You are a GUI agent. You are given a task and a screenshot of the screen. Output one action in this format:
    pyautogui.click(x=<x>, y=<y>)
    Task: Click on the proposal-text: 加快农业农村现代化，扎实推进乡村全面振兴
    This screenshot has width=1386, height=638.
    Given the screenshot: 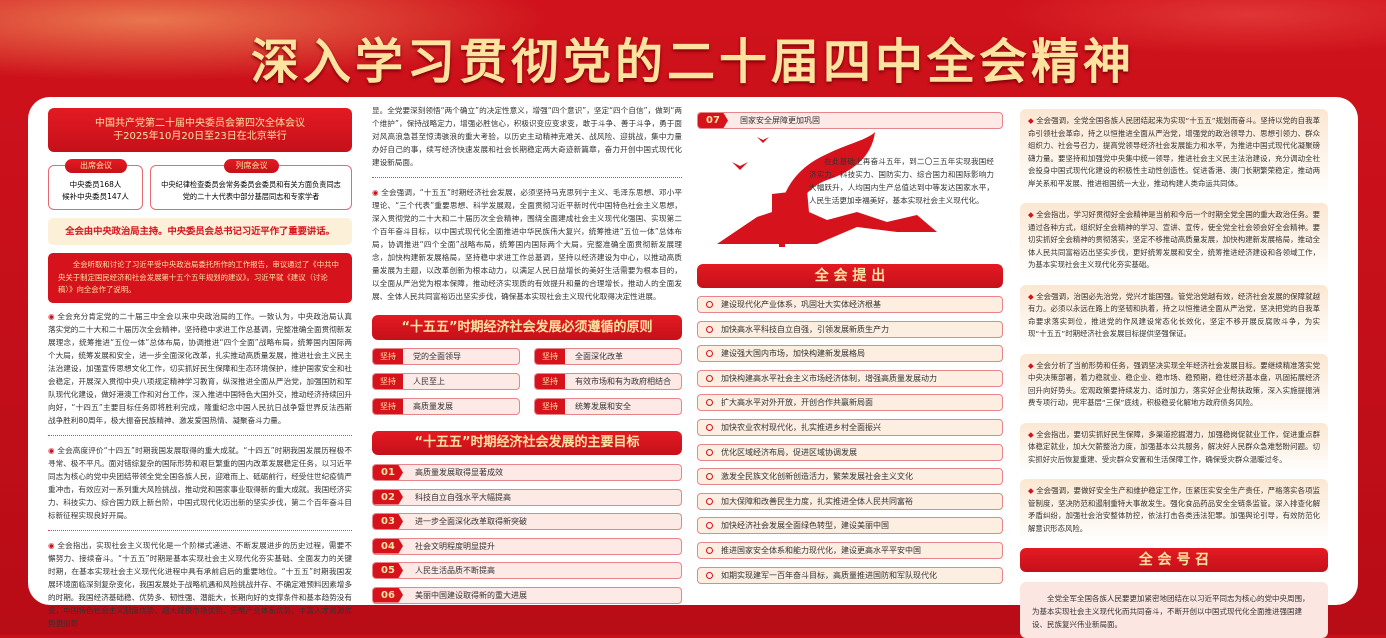 What is the action you would take?
    pyautogui.click(x=801, y=427)
    